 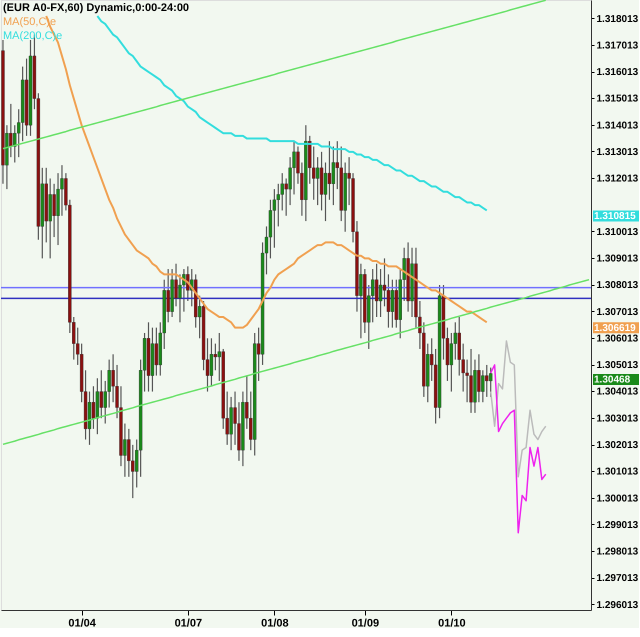 What do you see at coordinates (275, 624) in the screenshot?
I see `x-tick-label: 01/08` at bounding box center [275, 624].